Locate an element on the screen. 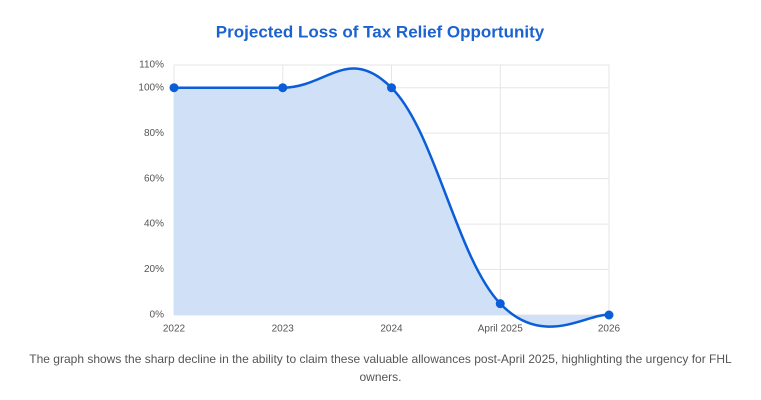 The width and height of the screenshot is (761, 400). y-tick-label: 60% is located at coordinates (154, 178).